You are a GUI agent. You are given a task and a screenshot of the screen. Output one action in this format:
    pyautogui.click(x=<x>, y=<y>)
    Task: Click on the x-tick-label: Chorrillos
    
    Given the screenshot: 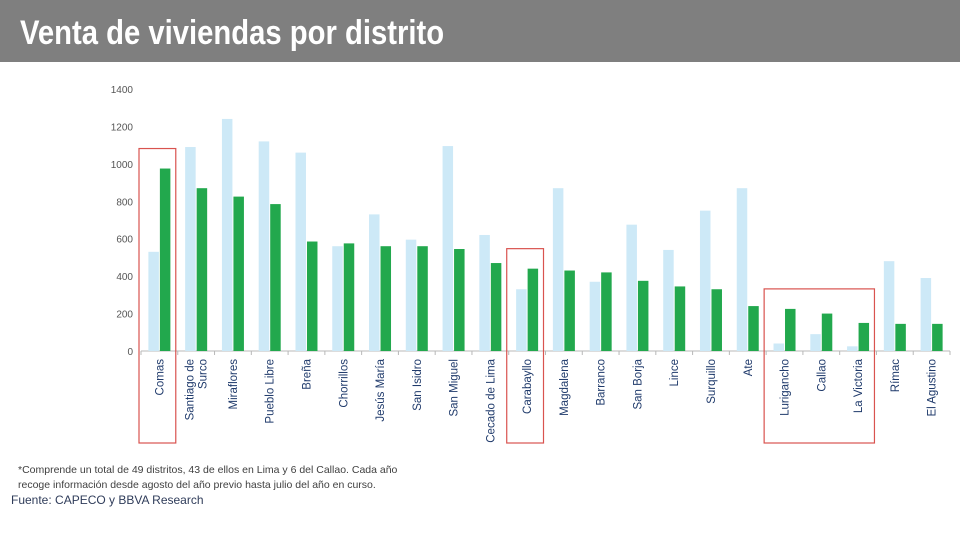 What is the action you would take?
    pyautogui.click(x=344, y=383)
    